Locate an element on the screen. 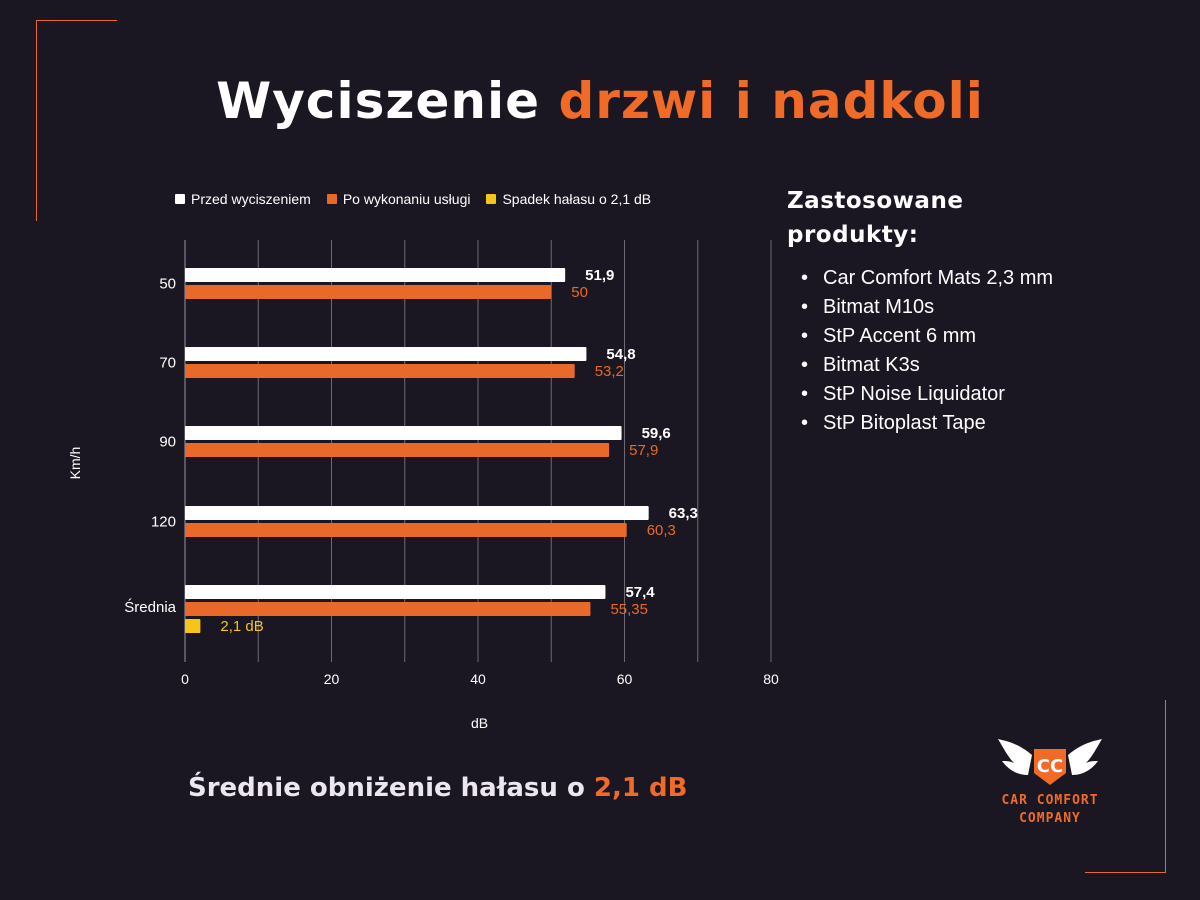  legend-label-before: Przed wyciszeniem is located at coordinates (251, 199).